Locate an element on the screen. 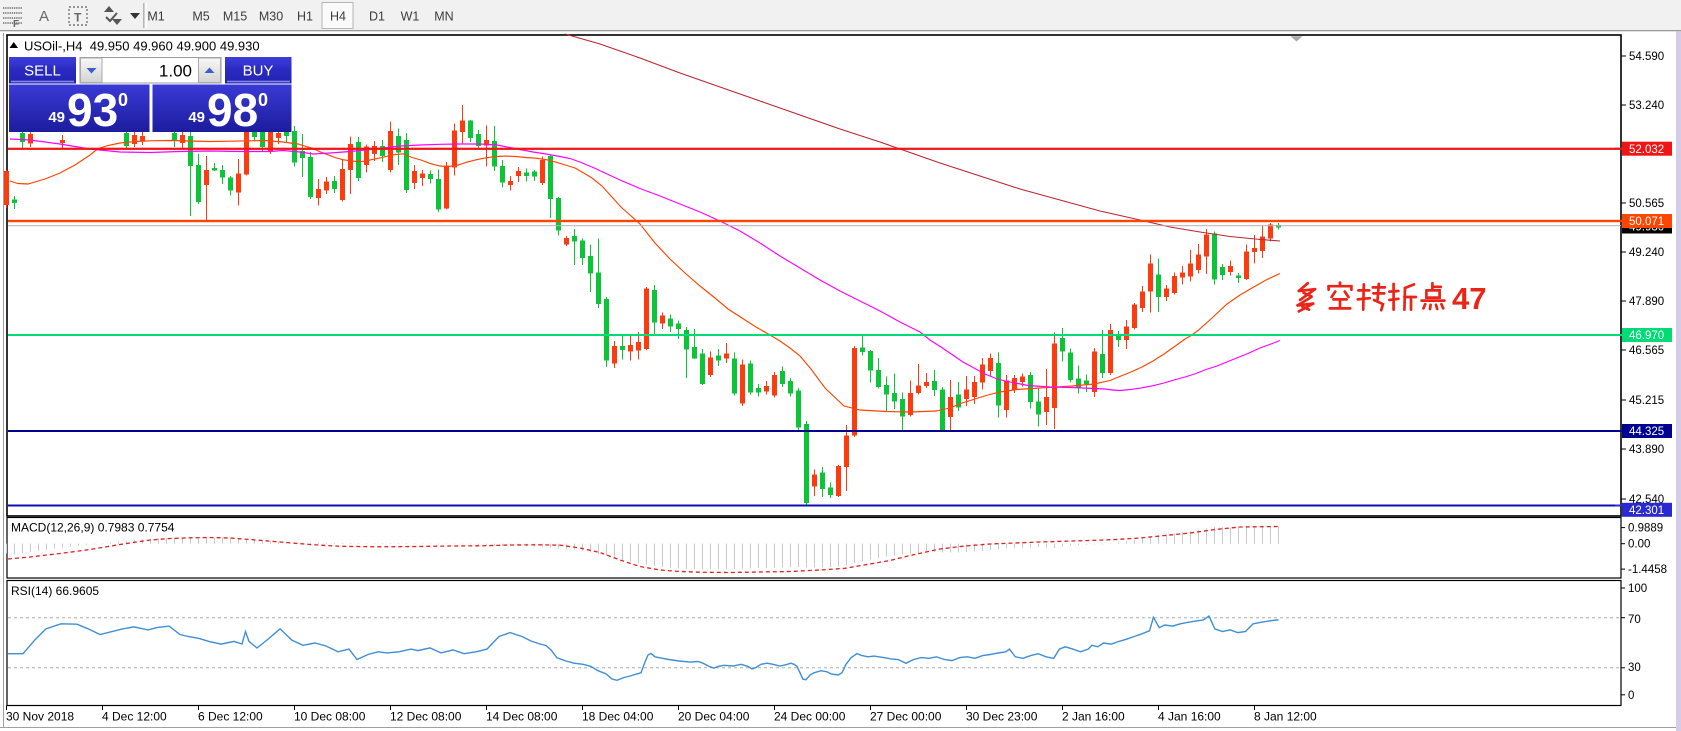  svg-text: 45.215 is located at coordinates (1646, 401).